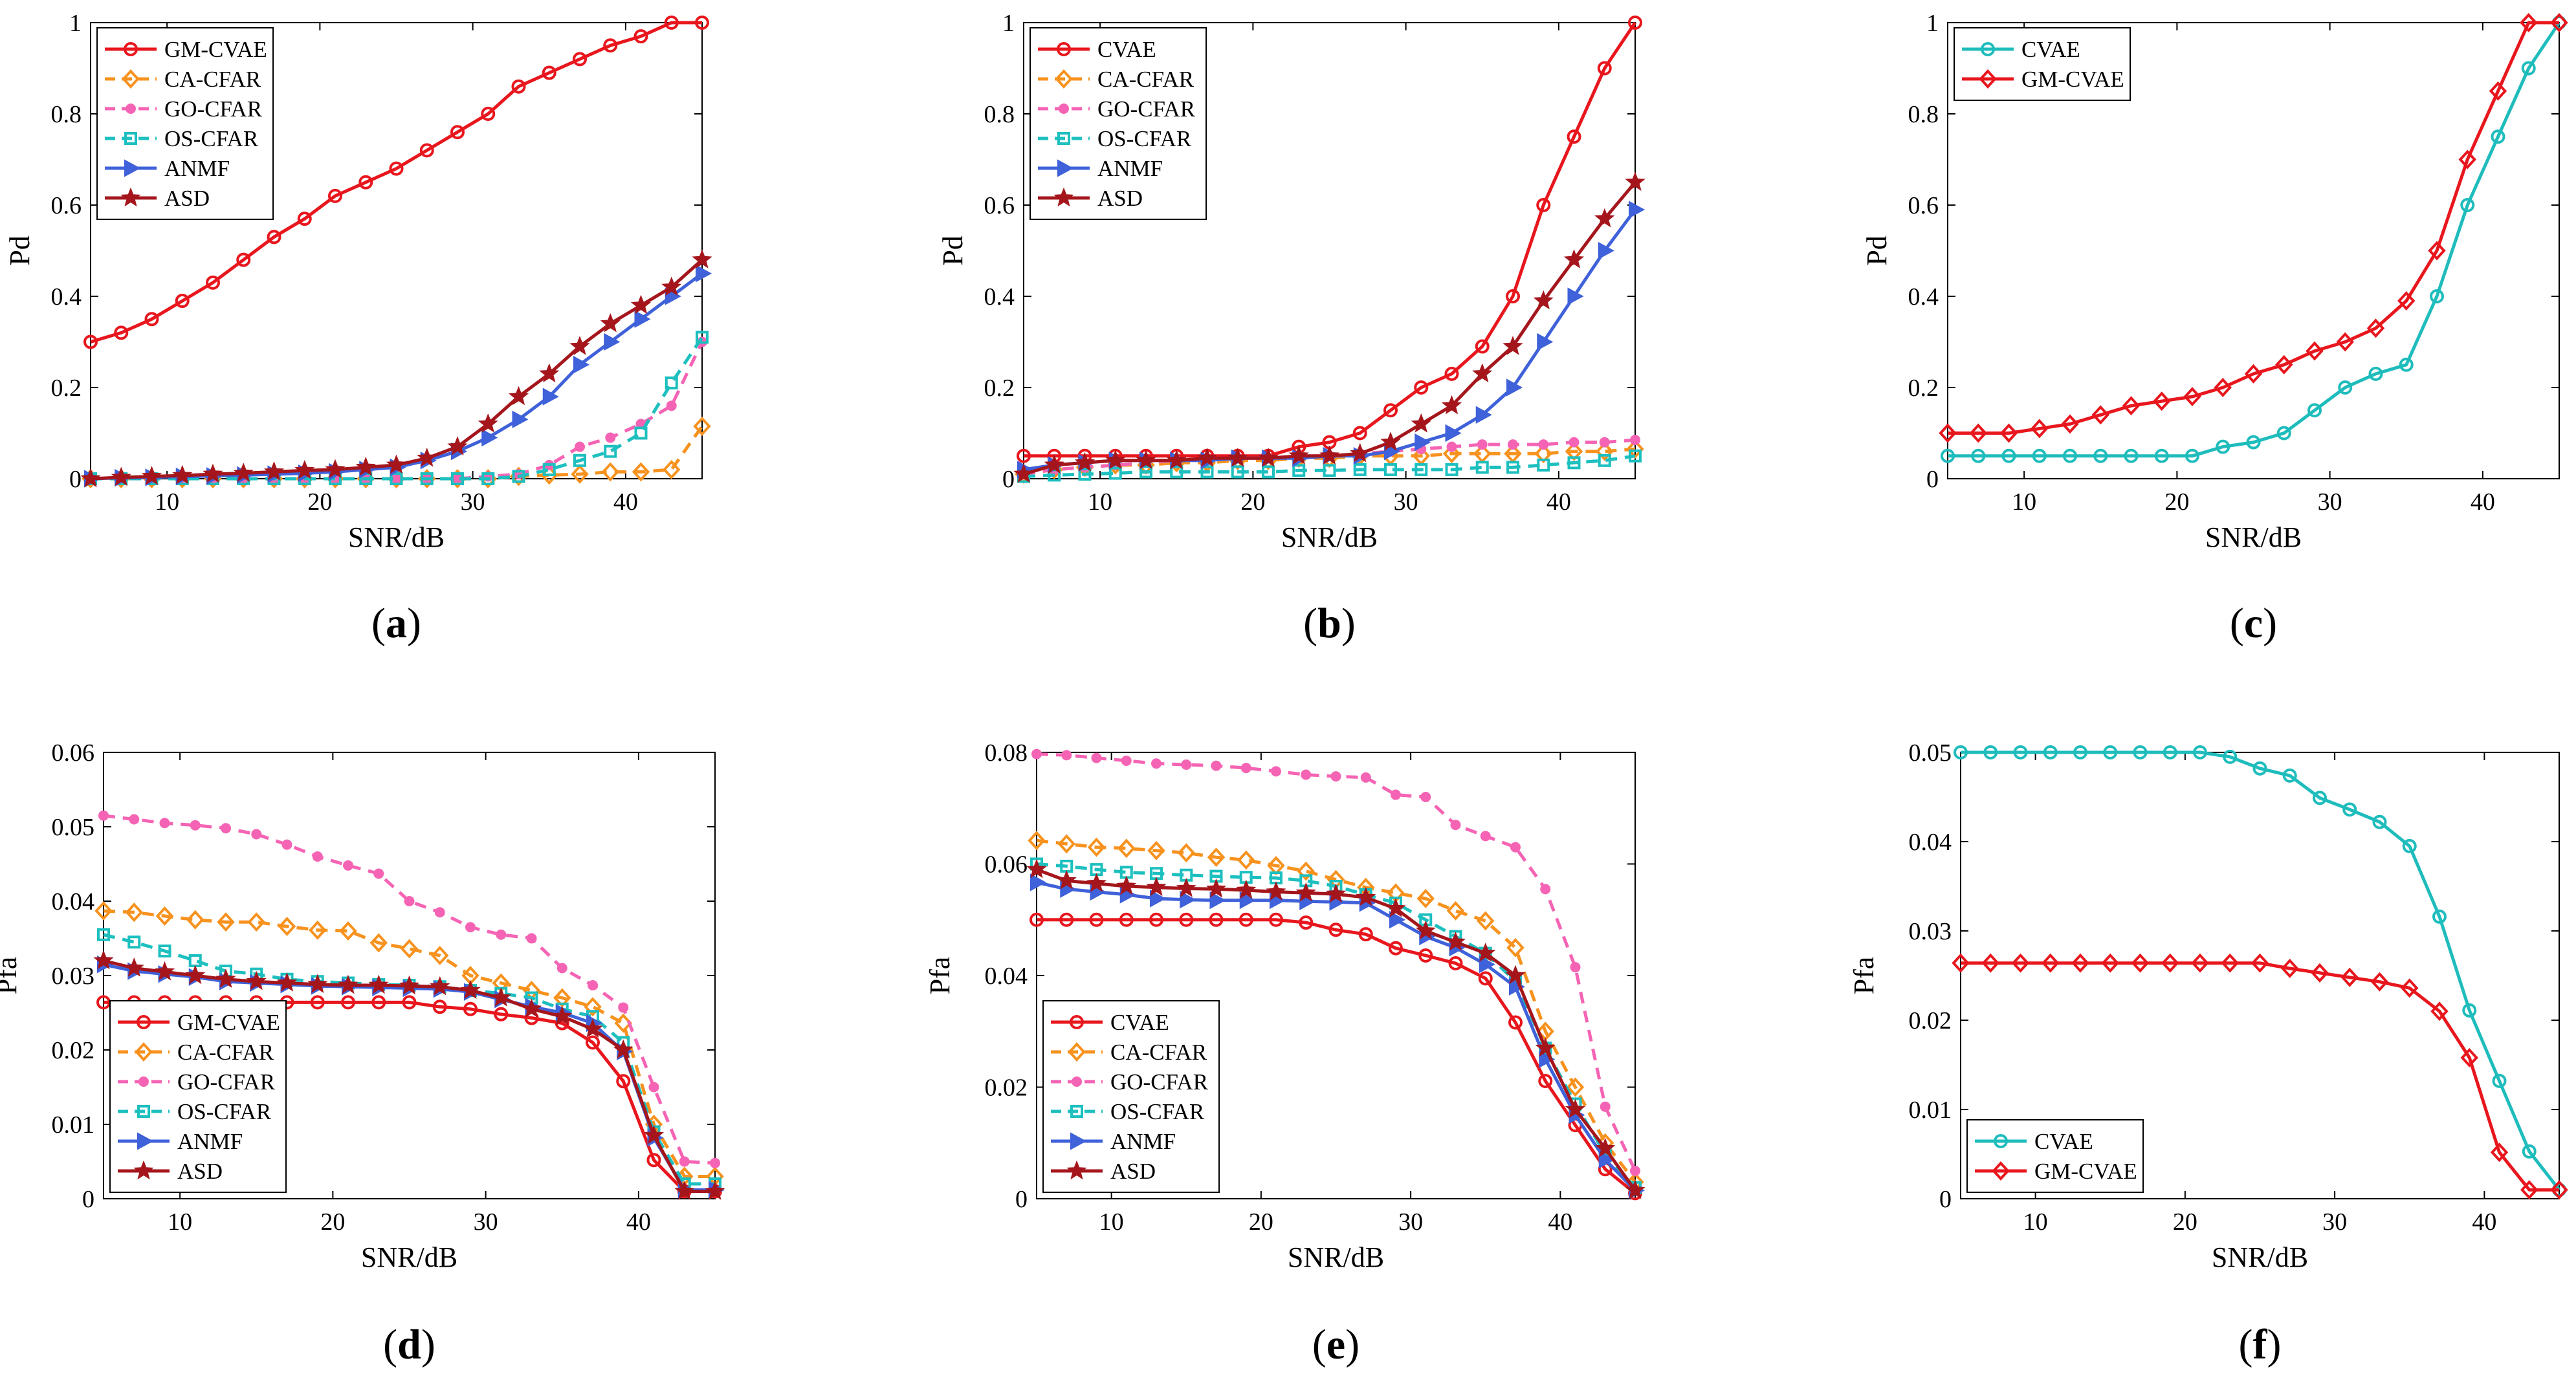 The image size is (2576, 1376). What do you see at coordinates (76, 23) in the screenshot?
I see `y-tick-label: 1` at bounding box center [76, 23].